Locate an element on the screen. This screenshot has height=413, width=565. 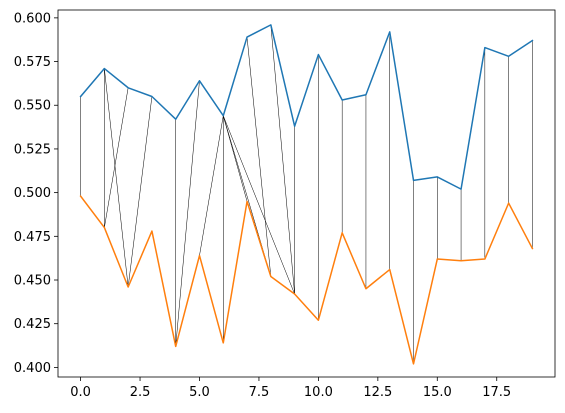
y-tick-label: 0.450 is located at coordinates (32, 281).